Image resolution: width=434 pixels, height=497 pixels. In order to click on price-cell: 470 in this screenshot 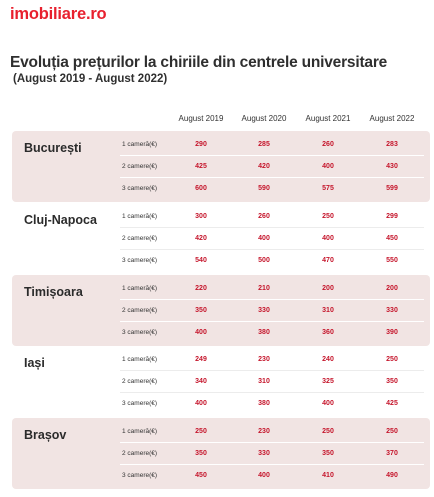, I will do `click(328, 260)`.